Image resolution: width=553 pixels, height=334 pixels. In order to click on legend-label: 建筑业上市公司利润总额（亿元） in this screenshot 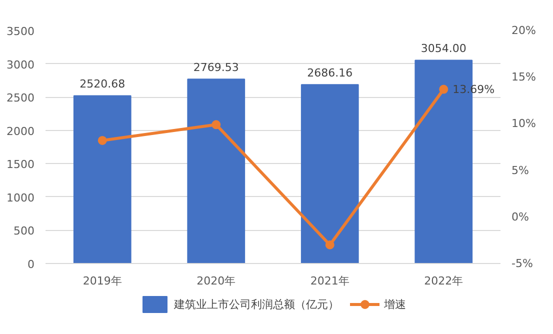, I will do `click(256, 304)`.